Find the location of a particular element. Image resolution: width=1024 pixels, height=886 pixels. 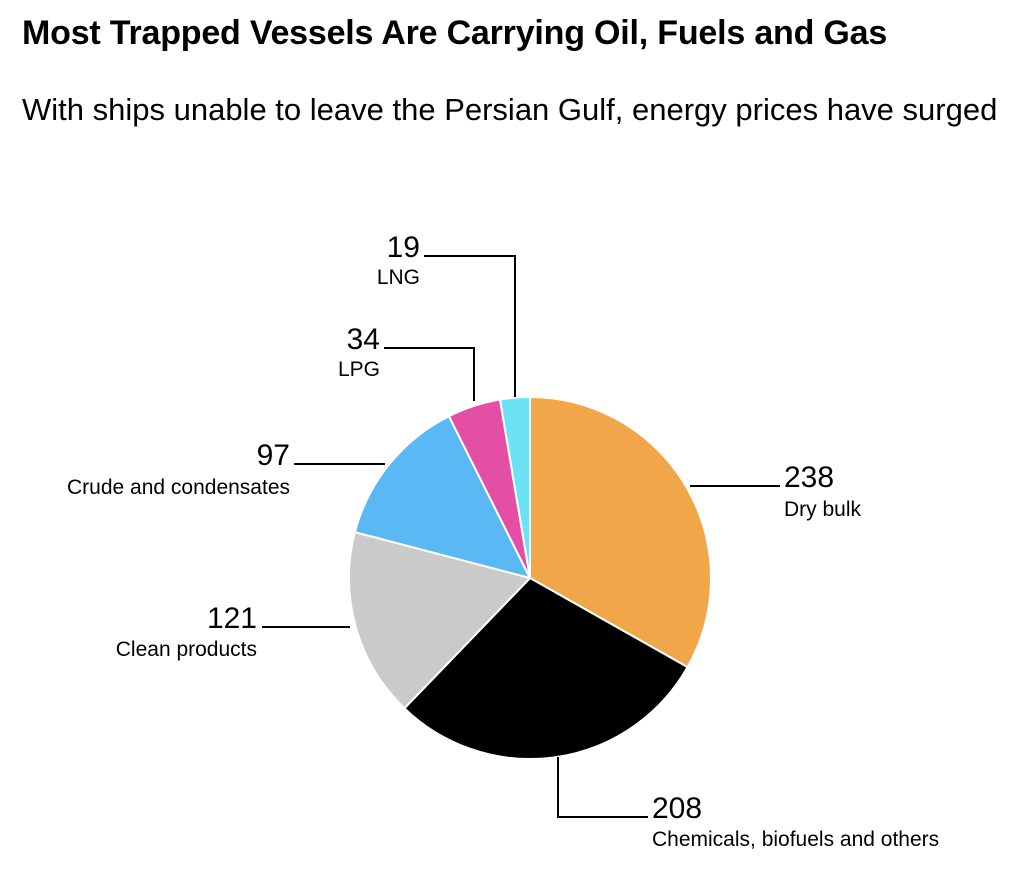

value-label-dry-bulk: 238 is located at coordinates (809, 477).